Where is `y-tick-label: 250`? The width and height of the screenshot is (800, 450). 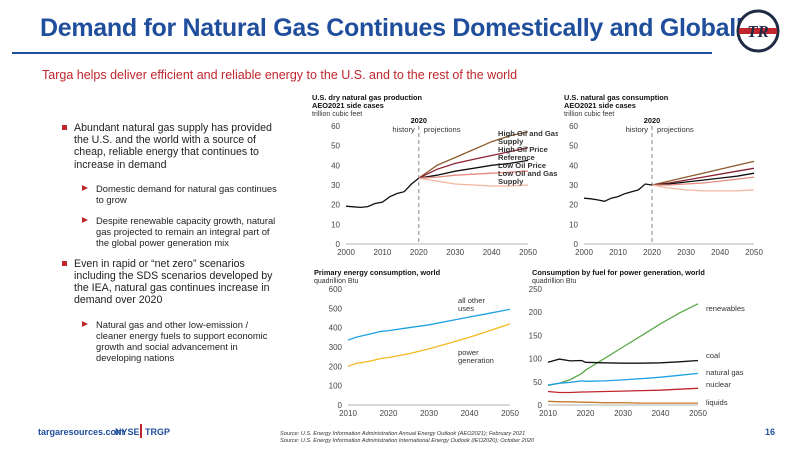
y-tick-label: 250 is located at coordinates (536, 289).